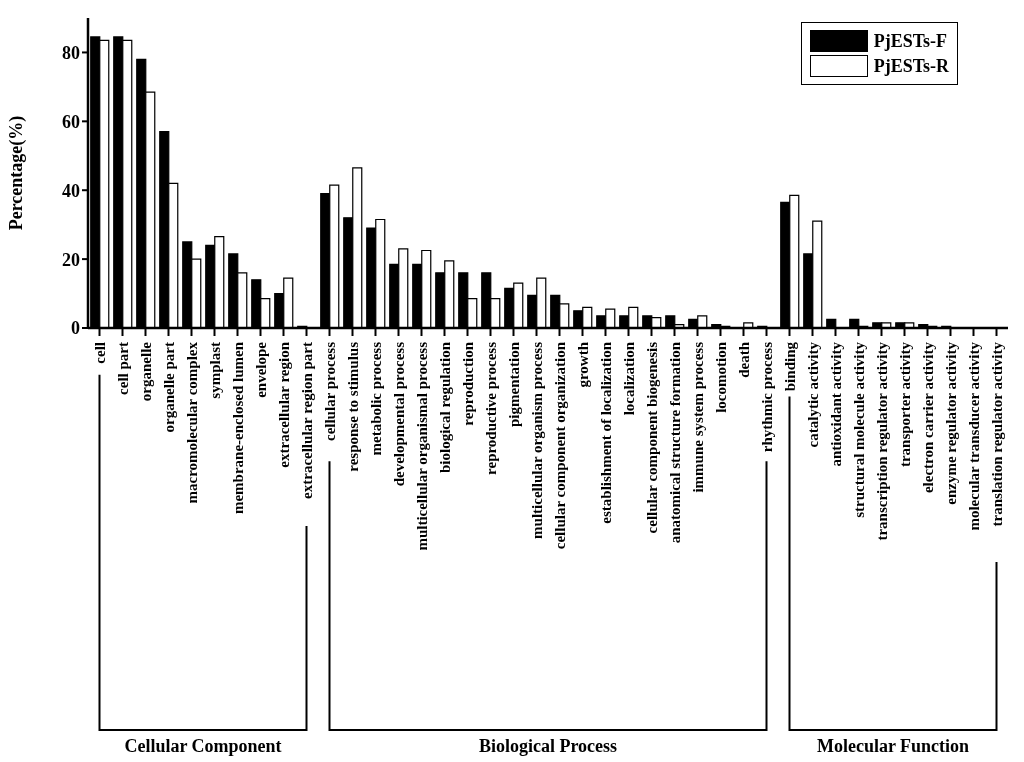 This screenshot has width=1024, height=762. I want to click on x-tick-label: membrane-enclosed lumen, so click(237, 428).